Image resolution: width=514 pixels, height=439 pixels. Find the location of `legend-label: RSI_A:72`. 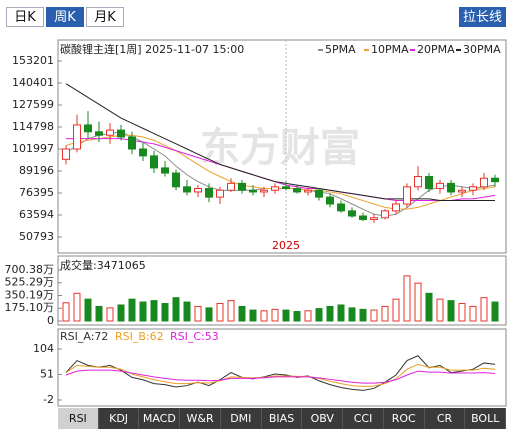

legend-label: RSI_A:72 is located at coordinates (84, 336).